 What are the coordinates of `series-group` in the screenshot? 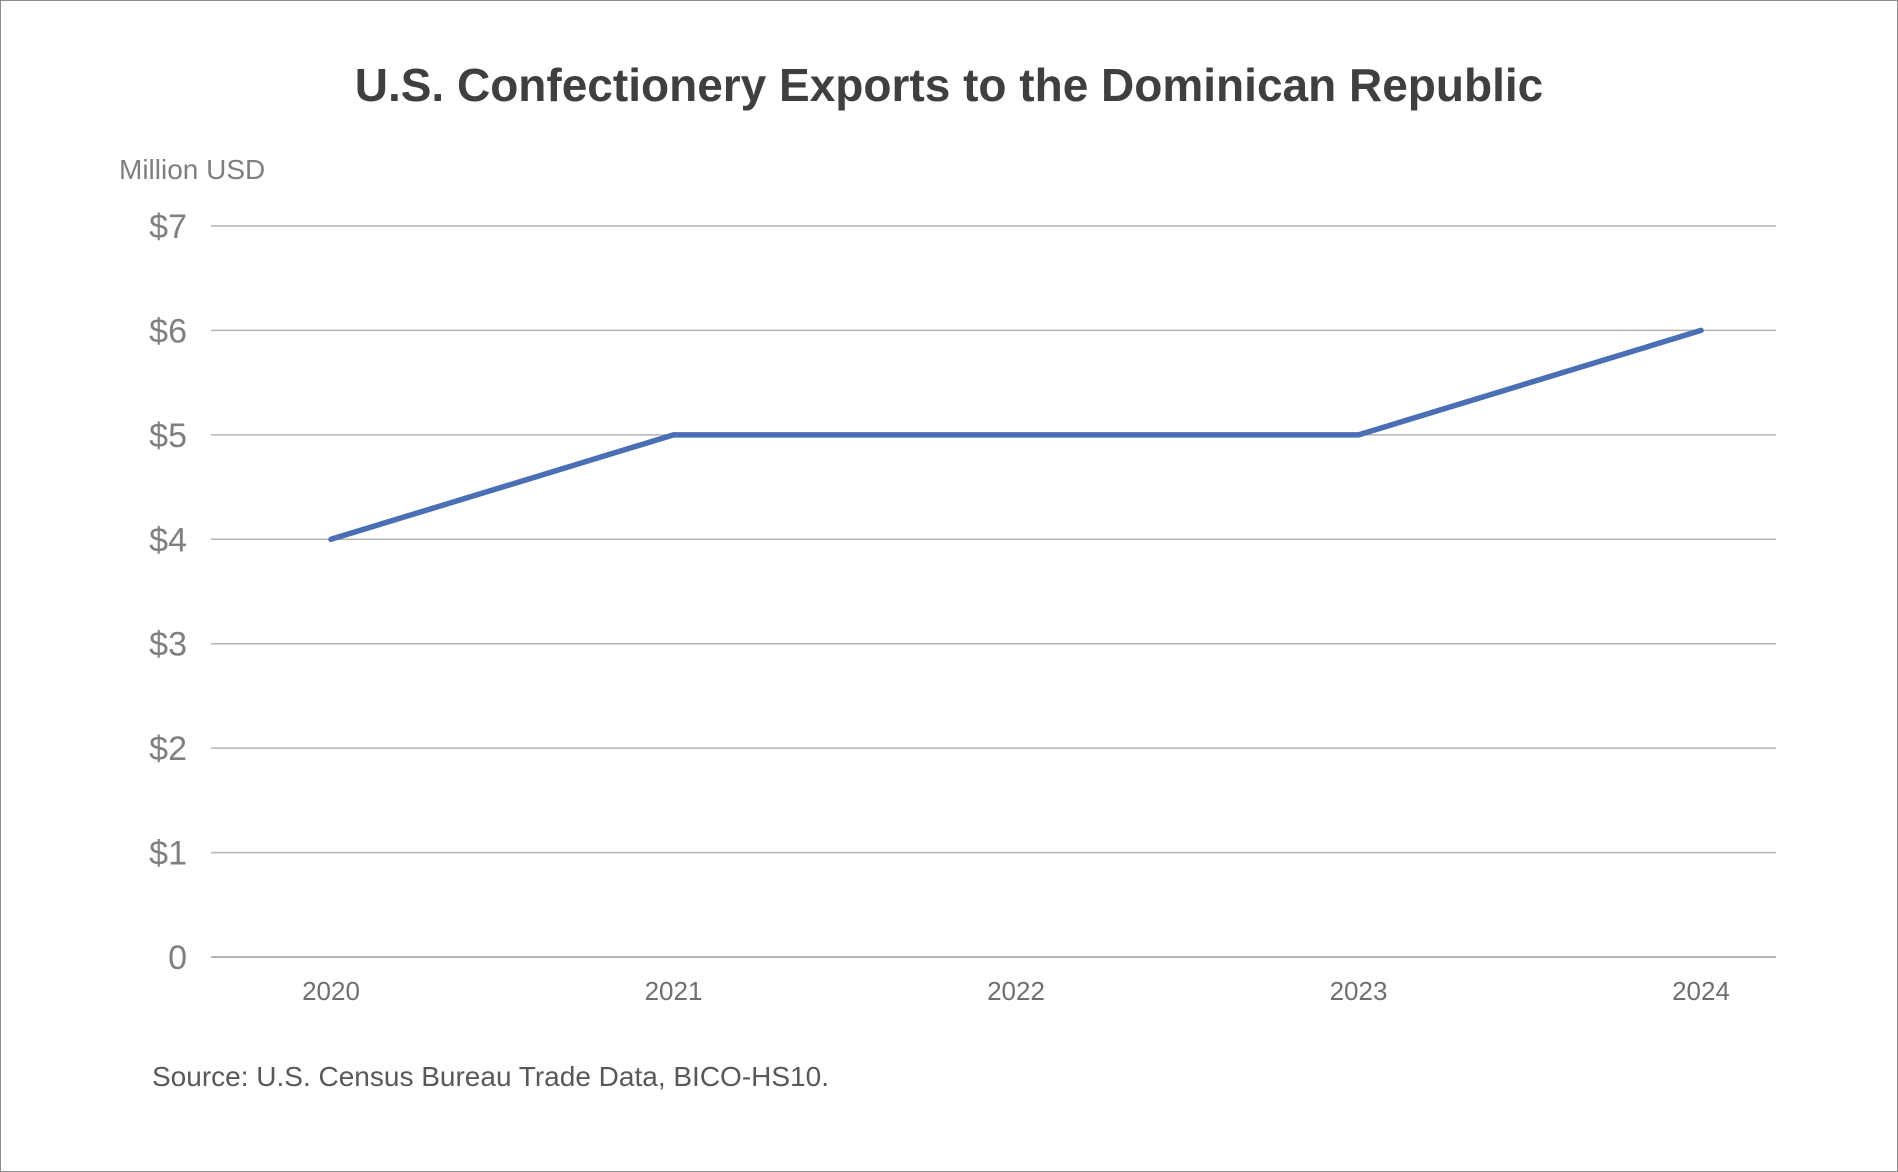 It's located at (1016, 435).